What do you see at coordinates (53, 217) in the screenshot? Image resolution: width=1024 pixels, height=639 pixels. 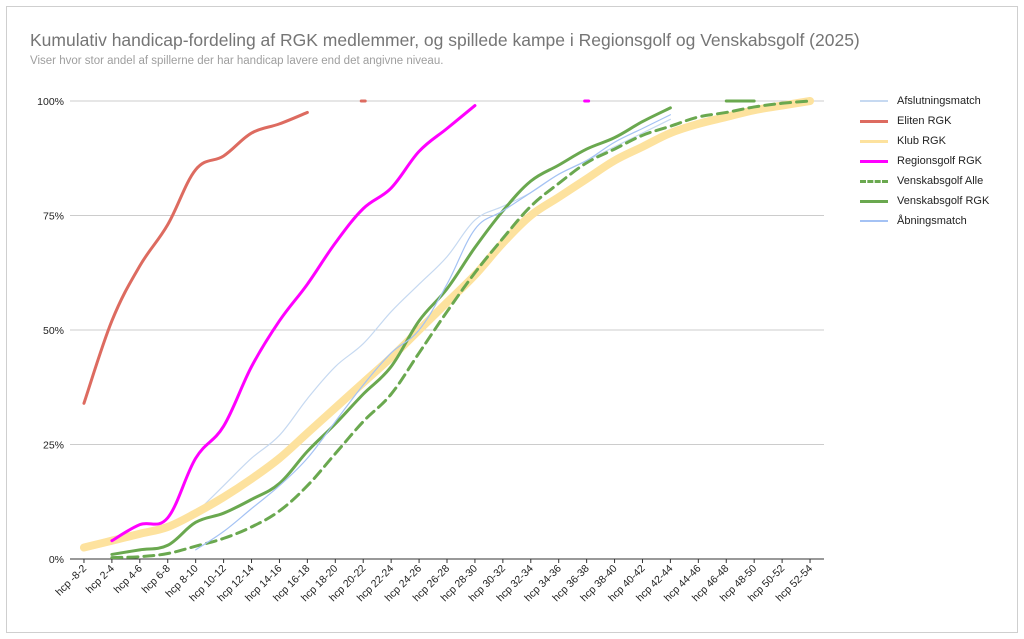 I see `y-tick-label: 75%` at bounding box center [53, 217].